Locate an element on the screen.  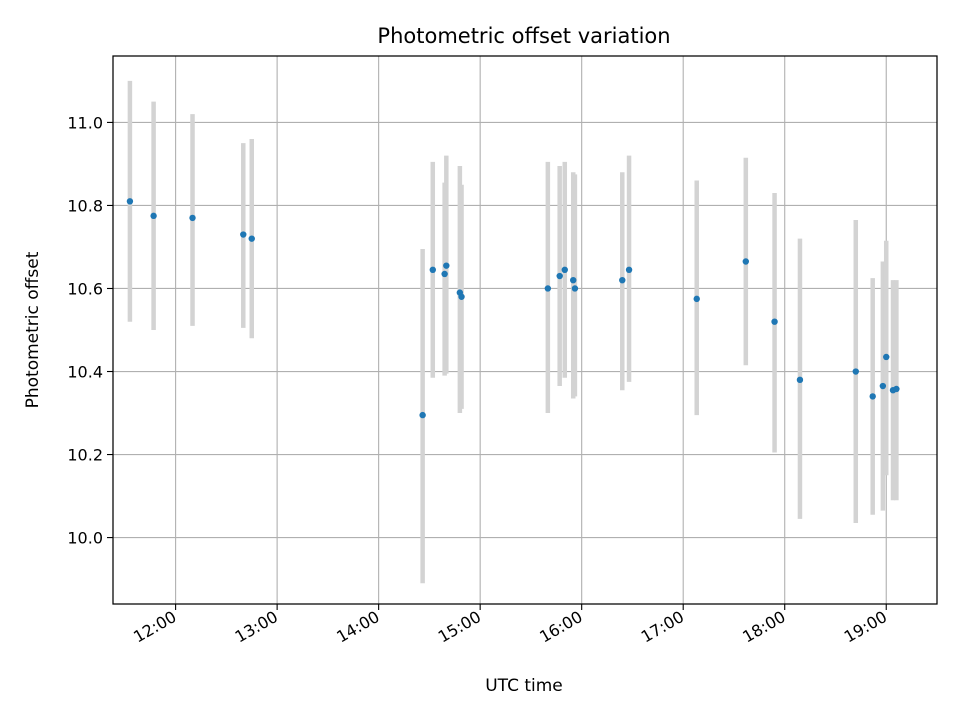
y-tick-label: 10.6 is located at coordinates (85, 288).